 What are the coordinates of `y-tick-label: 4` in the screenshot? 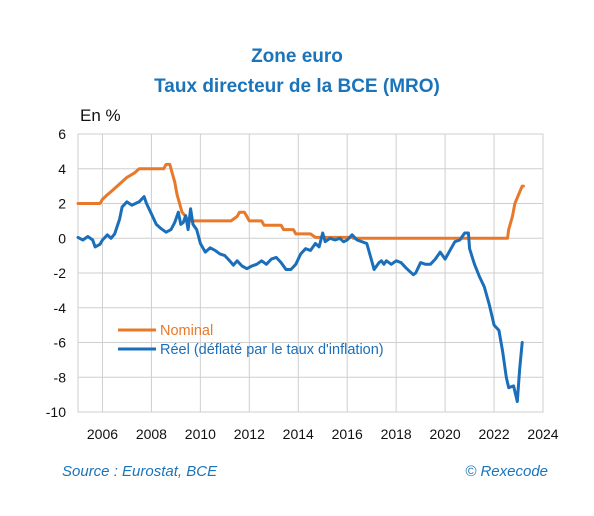 It's located at (62, 169).